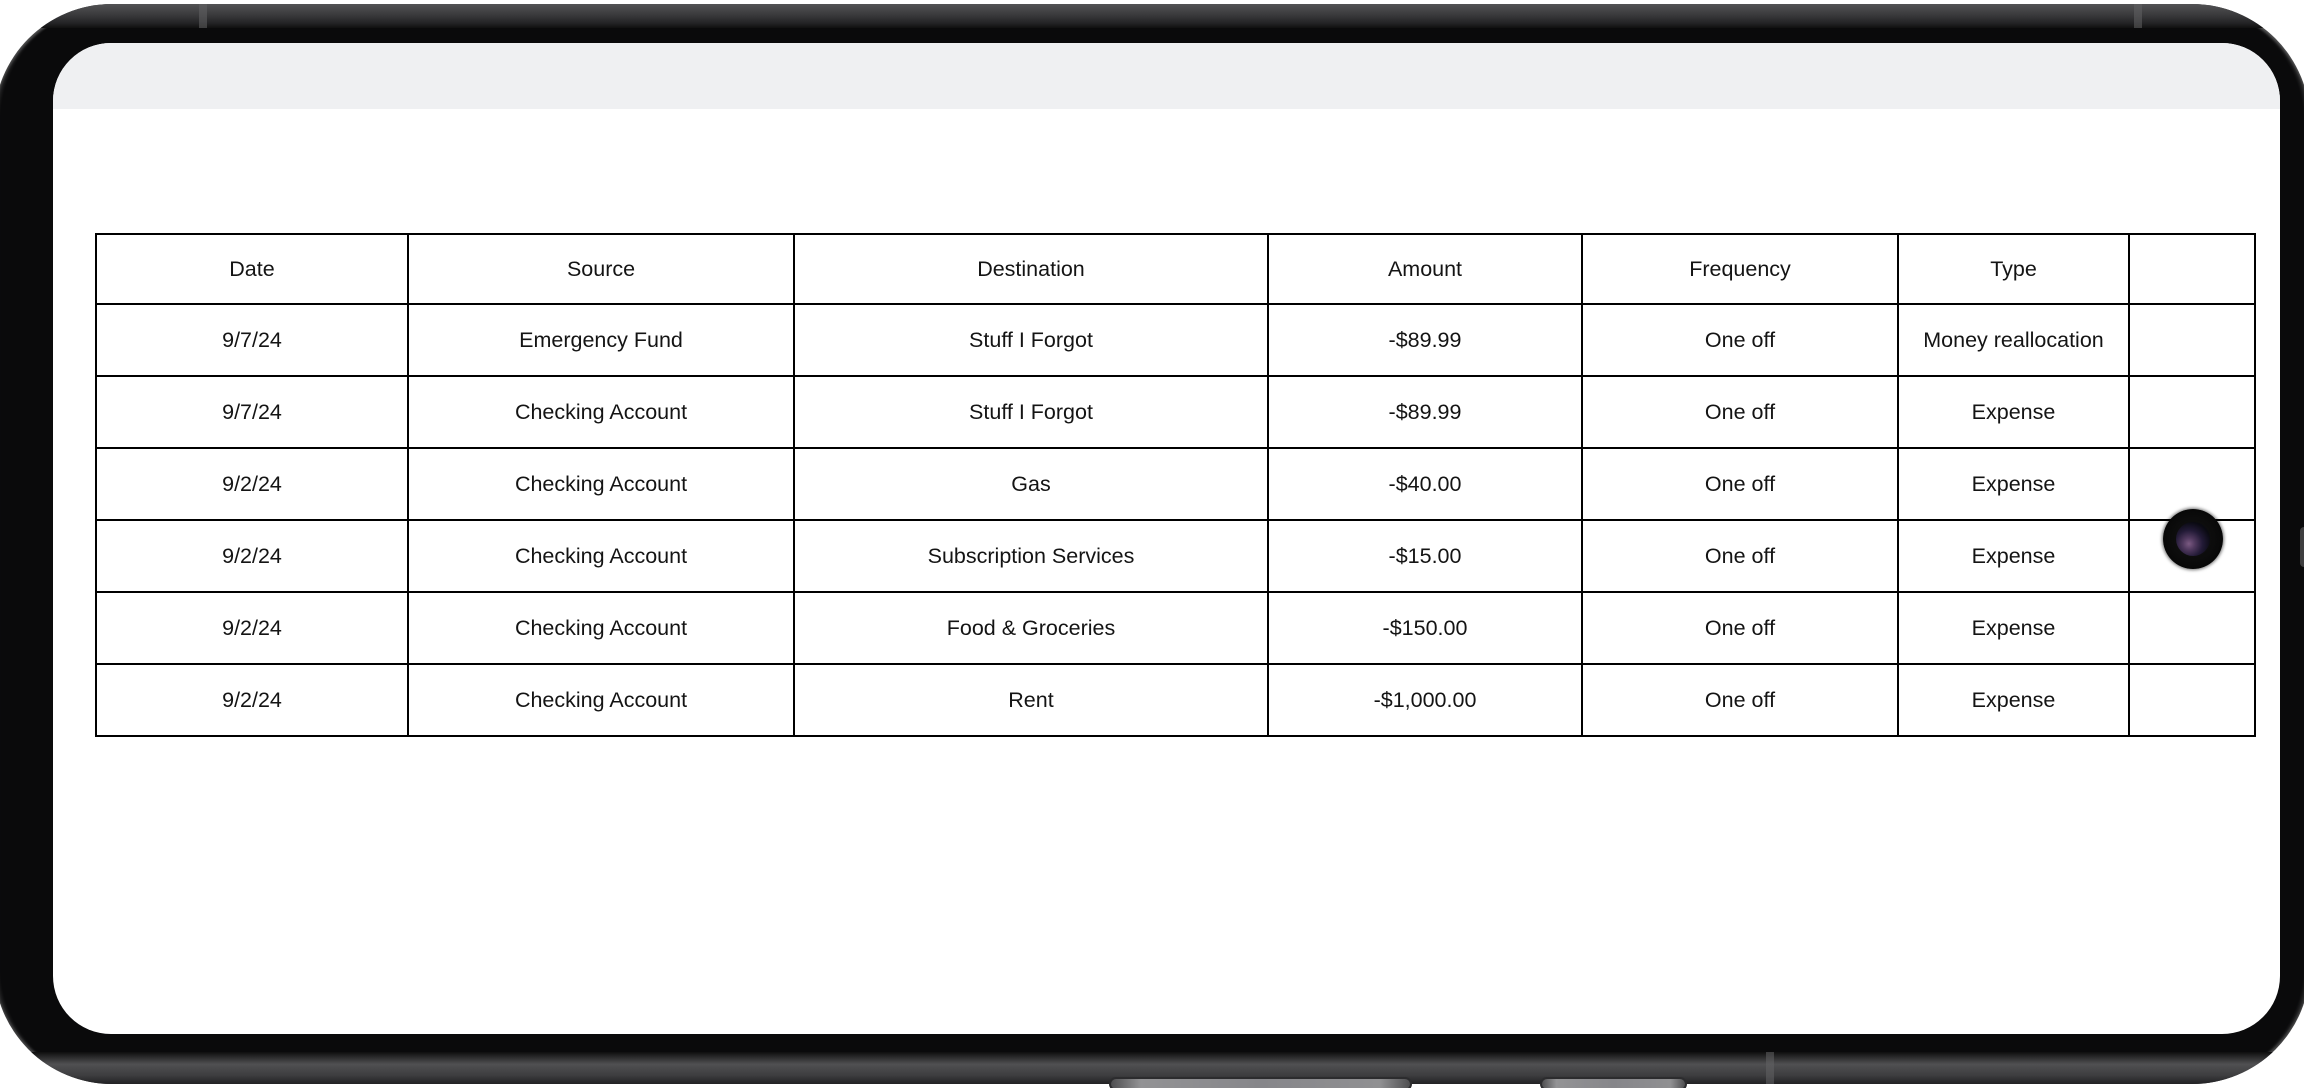 The width and height of the screenshot is (2304, 1088). What do you see at coordinates (1740, 269) in the screenshot?
I see `table-header-cell: Frequency` at bounding box center [1740, 269].